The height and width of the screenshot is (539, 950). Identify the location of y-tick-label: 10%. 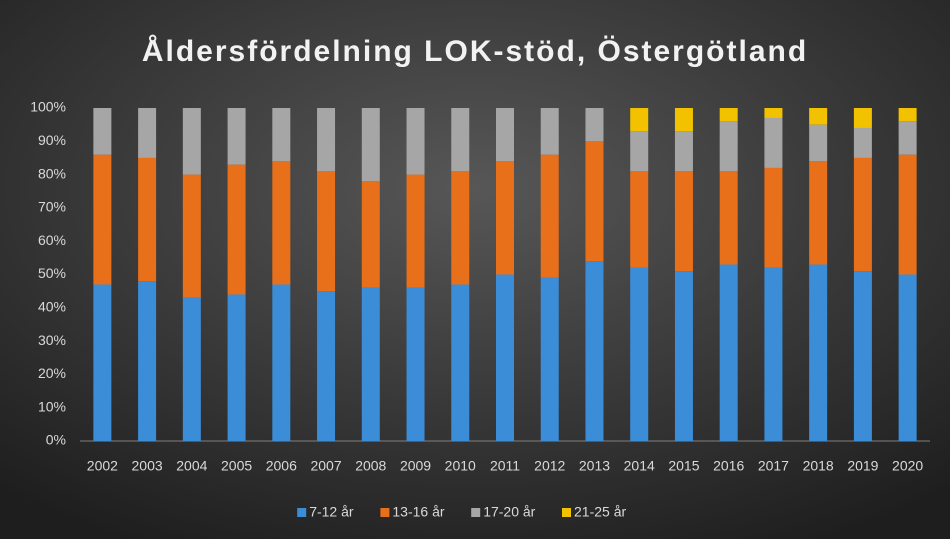
(52, 406).